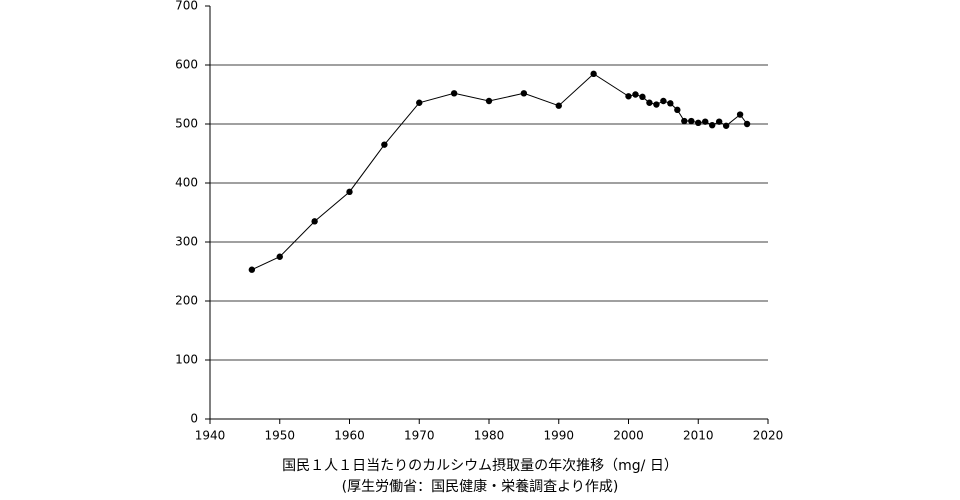  What do you see at coordinates (489, 436) in the screenshot?
I see `x-tick-label: 1980` at bounding box center [489, 436].